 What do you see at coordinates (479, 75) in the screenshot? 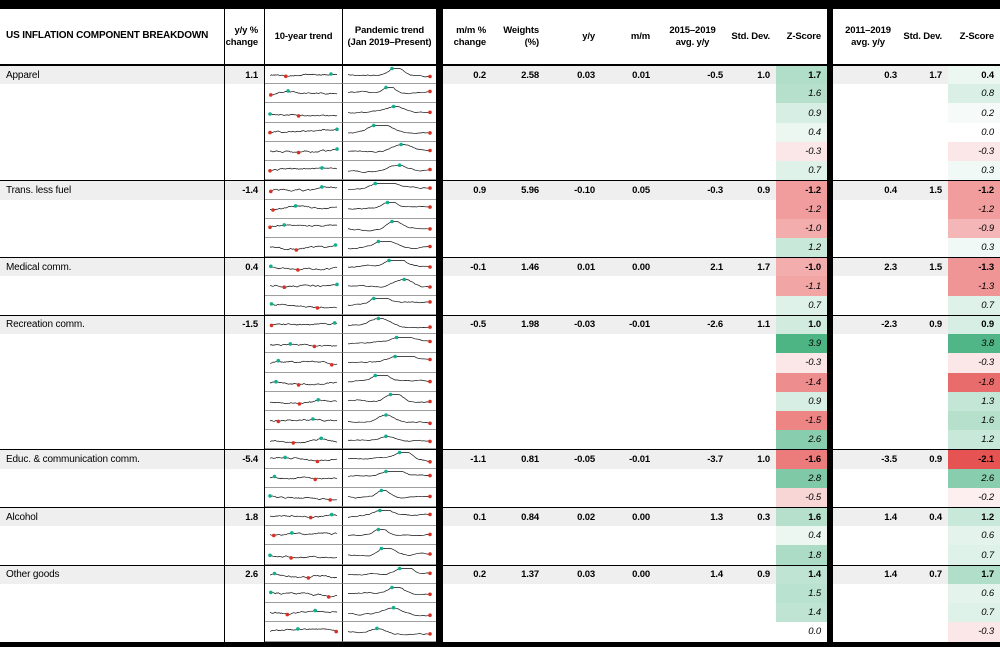
I see `mm-change-value: 0.2` at bounding box center [479, 75].